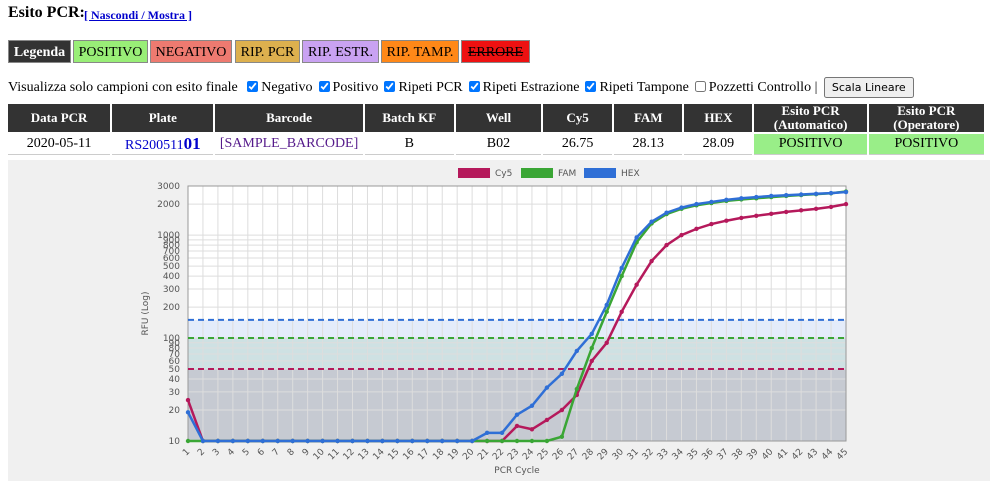 The height and width of the screenshot is (481, 1000). What do you see at coordinates (498, 118) in the screenshot?
I see `column-header: Well` at bounding box center [498, 118].